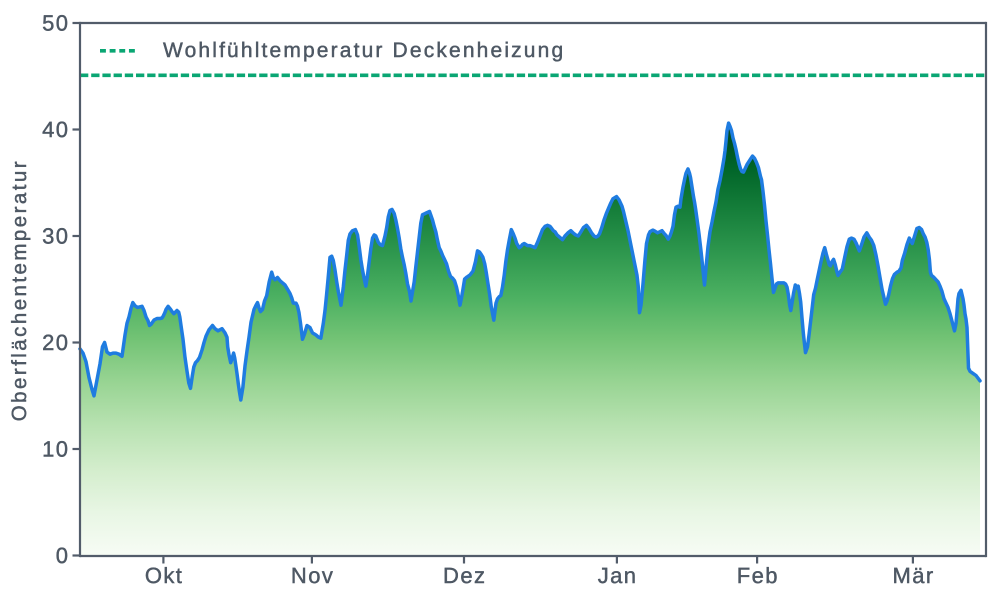 Image resolution: width=1000 pixels, height=600 pixels. I want to click on svg-text: Okt, so click(164, 575).